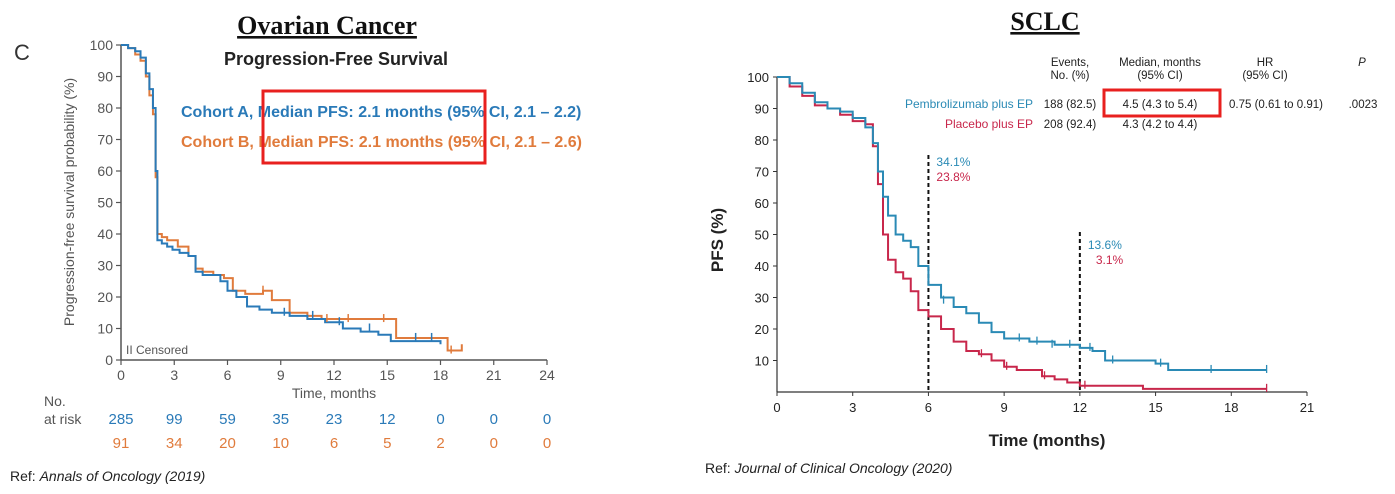 Image resolution: width=1395 pixels, height=494 pixels. Describe the element at coordinates (1363, 105) in the screenshot. I see `p-value-cell: .0023` at that location.